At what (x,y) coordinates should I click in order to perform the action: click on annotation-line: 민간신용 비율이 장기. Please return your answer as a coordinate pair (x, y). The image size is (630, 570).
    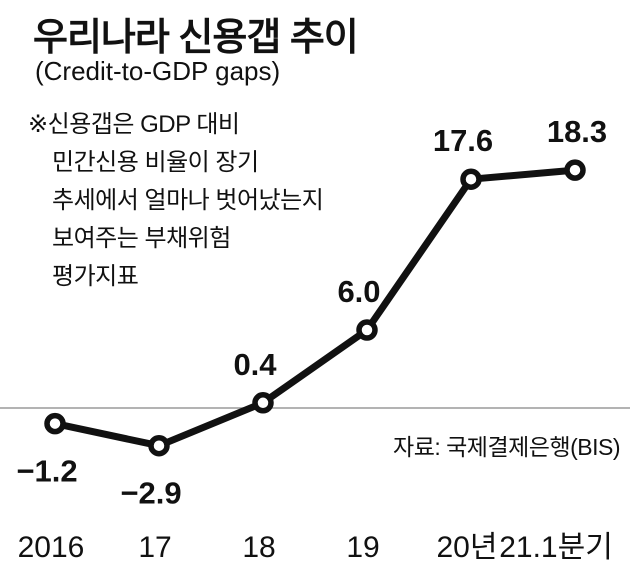
    Looking at the image, I should click on (155, 162).